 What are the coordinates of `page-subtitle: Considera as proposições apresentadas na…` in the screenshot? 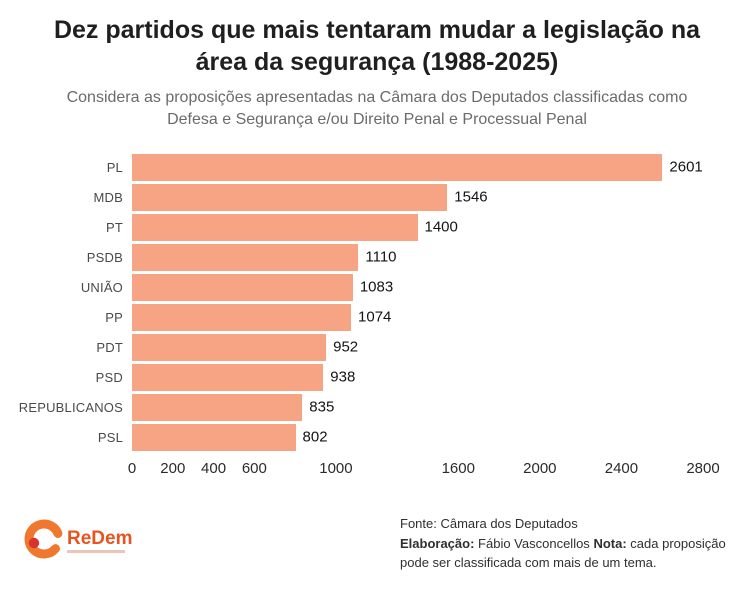 It's located at (377, 108).